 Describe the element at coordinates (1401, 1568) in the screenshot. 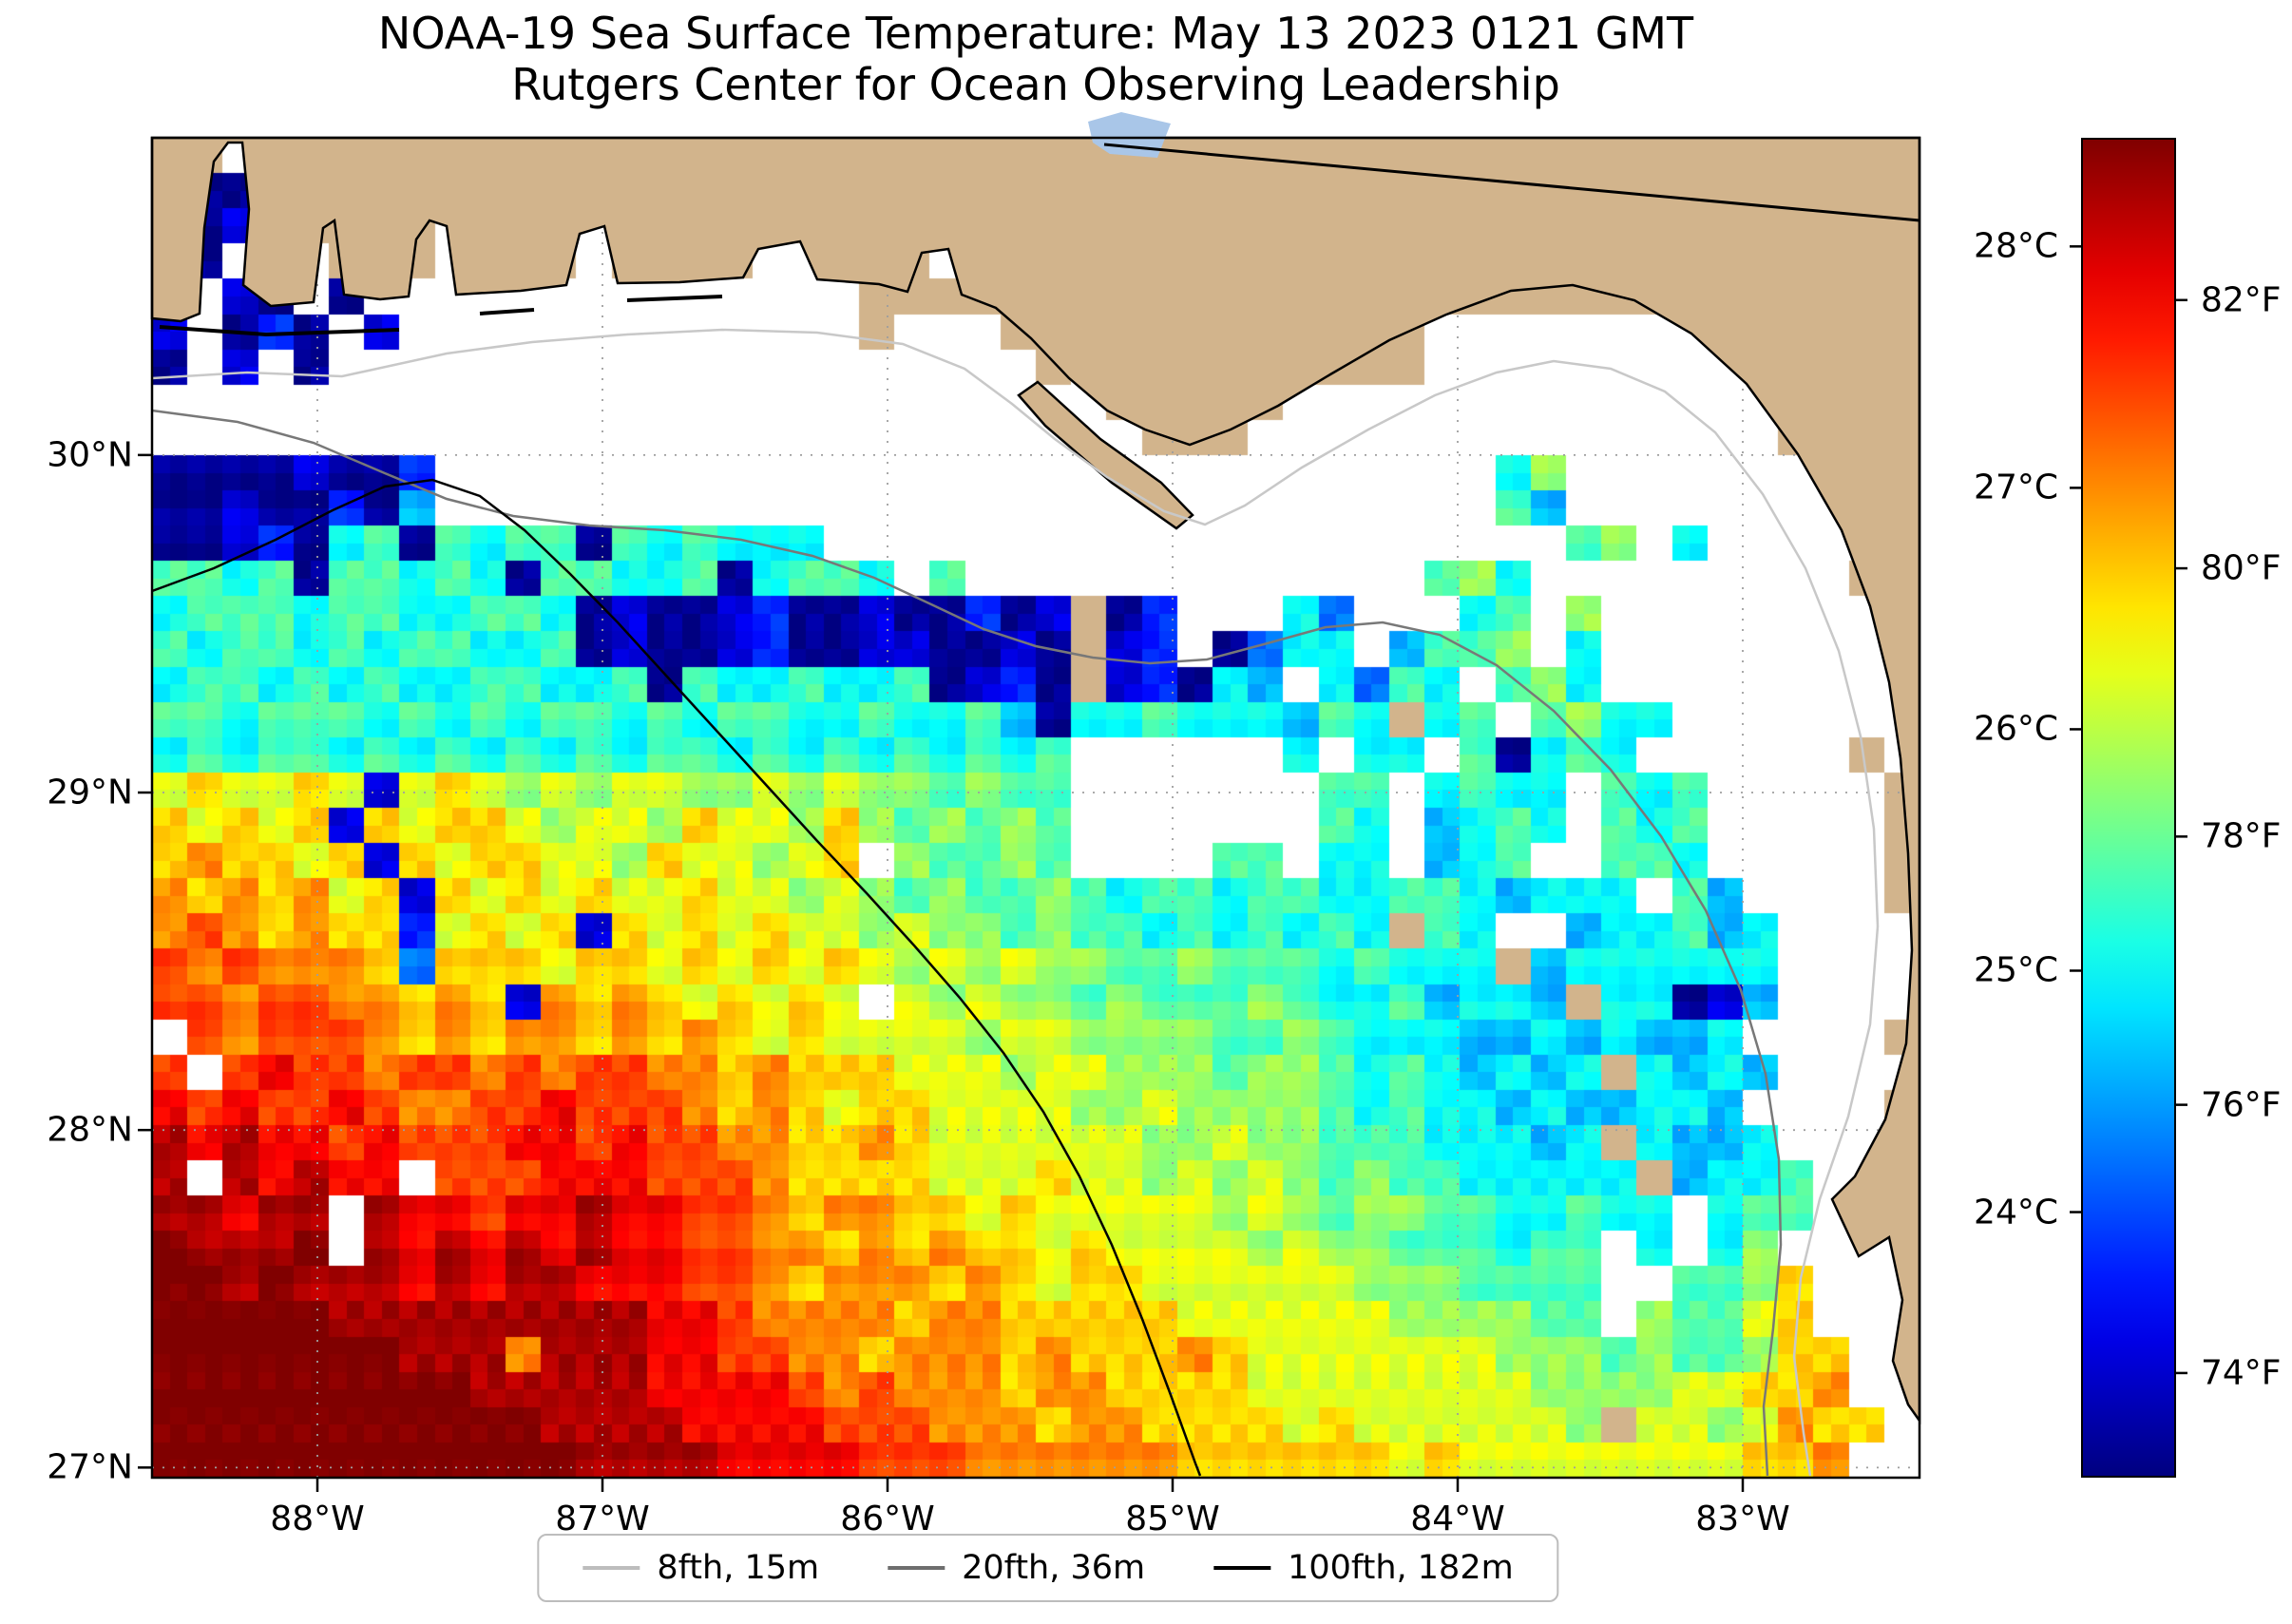

I see `legend-label-100fth: 100fth, 182m` at that location.